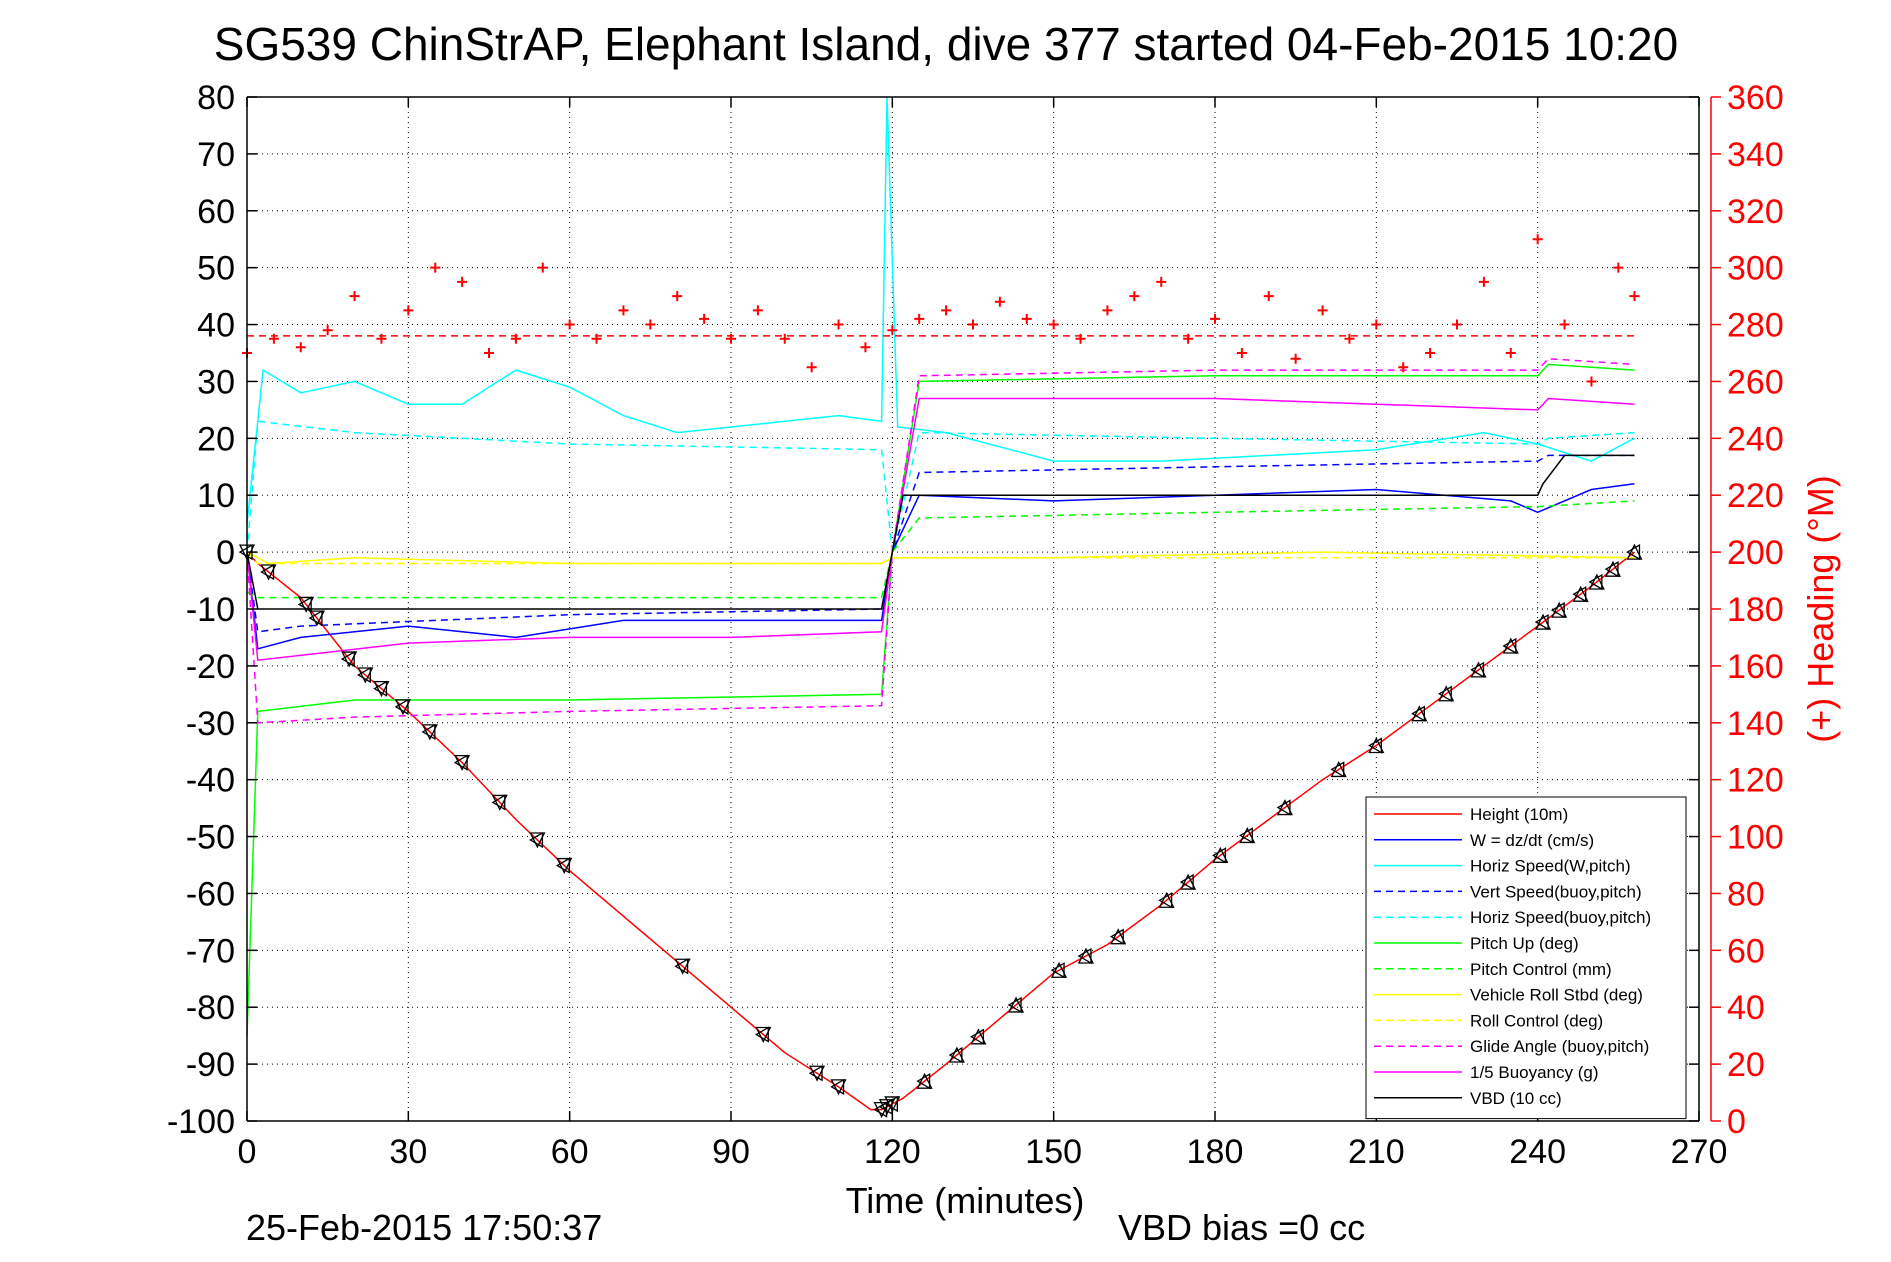 The height and width of the screenshot is (1262, 1891). Describe the element at coordinates (1755, 326) in the screenshot. I see `y2-tick-label: 280` at that location.